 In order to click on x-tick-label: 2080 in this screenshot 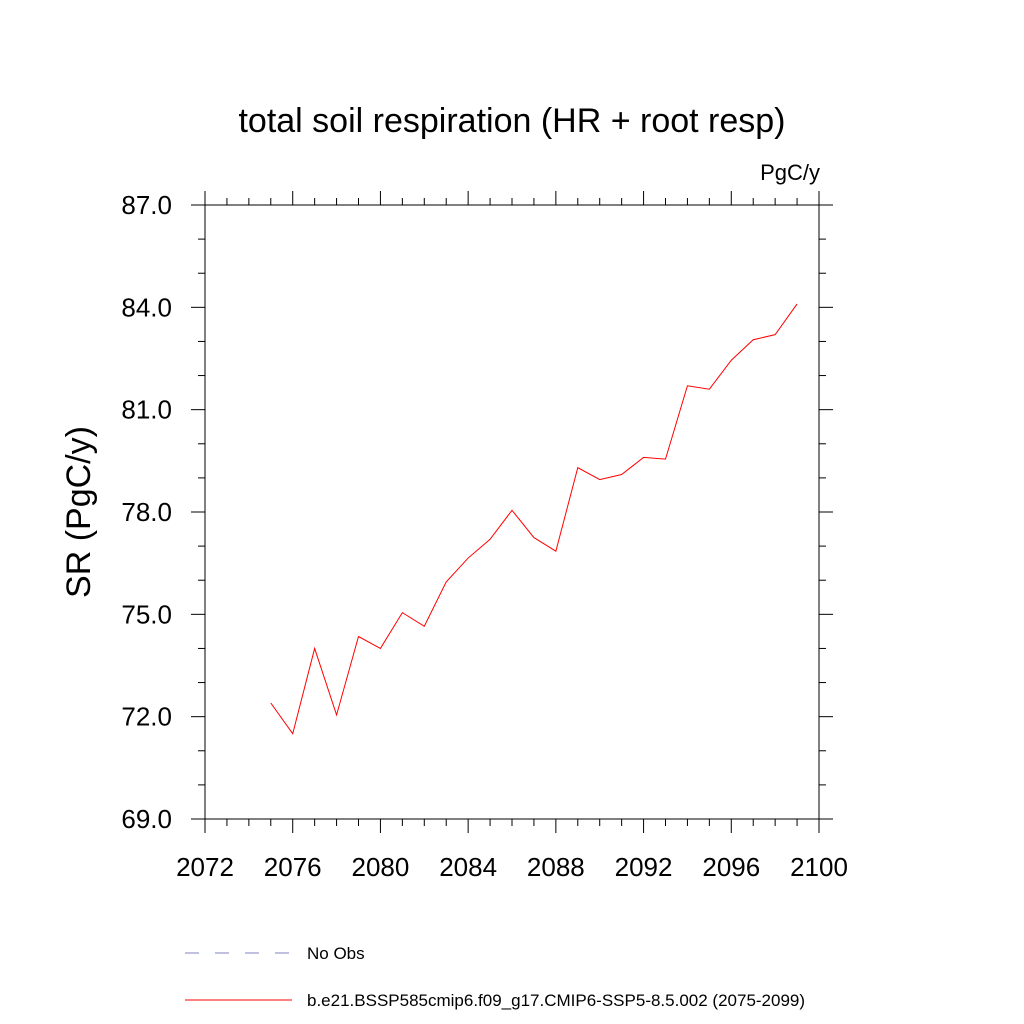, I will do `click(381, 867)`.